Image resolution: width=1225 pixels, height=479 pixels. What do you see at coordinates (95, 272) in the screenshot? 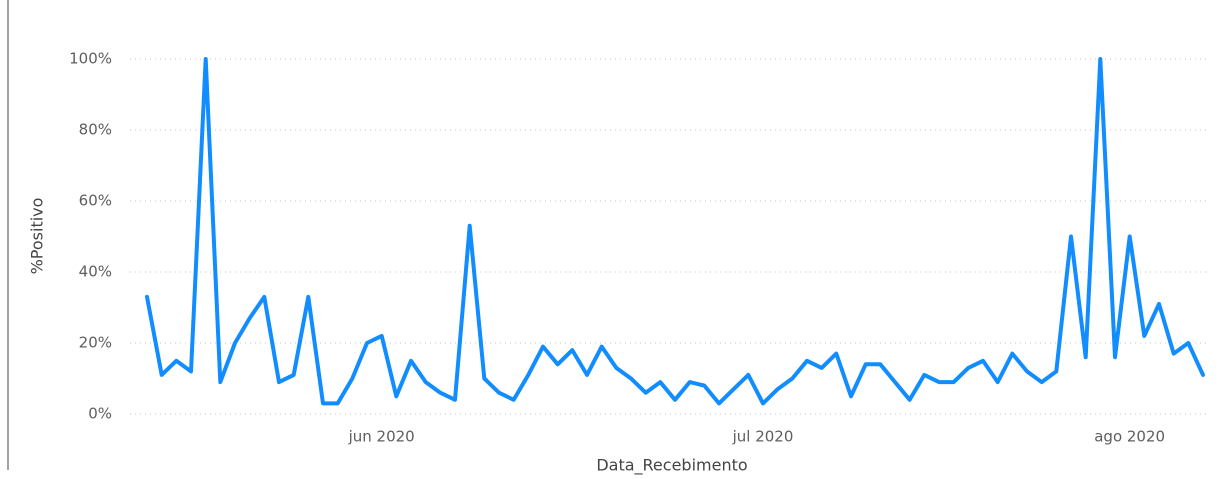
I see `y-tick-label: 40%` at bounding box center [95, 272].